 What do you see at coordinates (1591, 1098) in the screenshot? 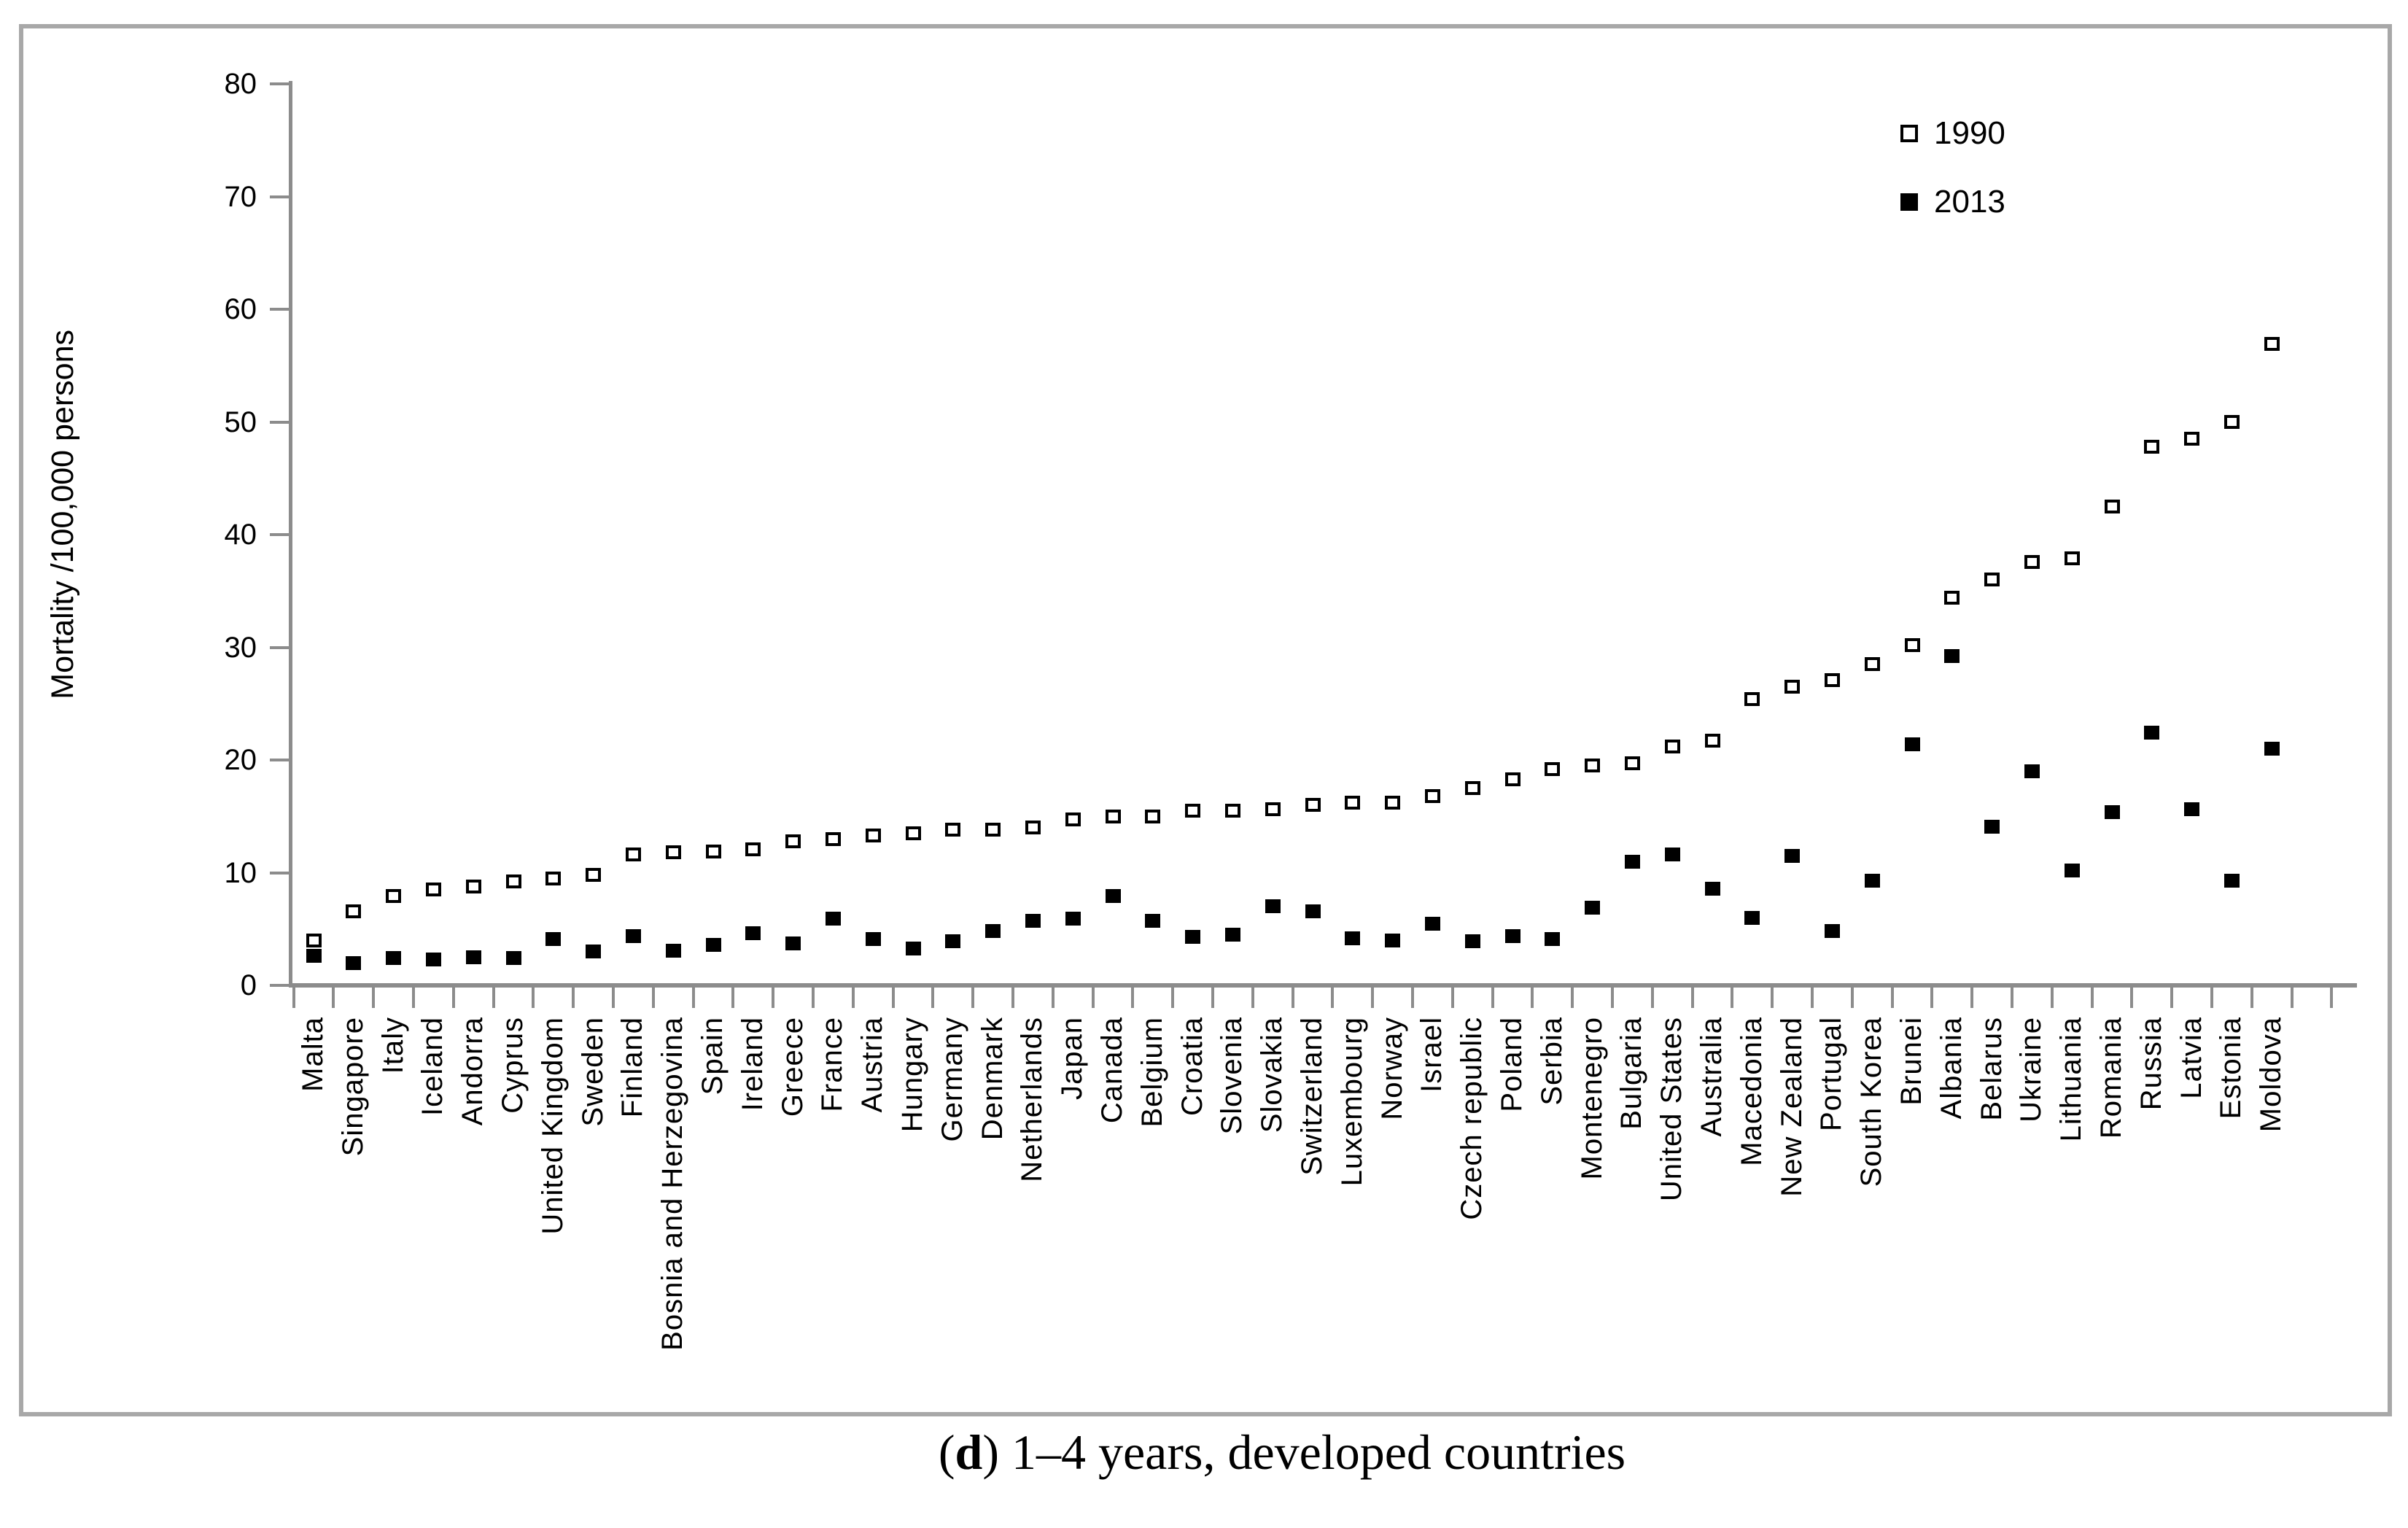
I see `x-category-label: Montenegro` at bounding box center [1591, 1098].